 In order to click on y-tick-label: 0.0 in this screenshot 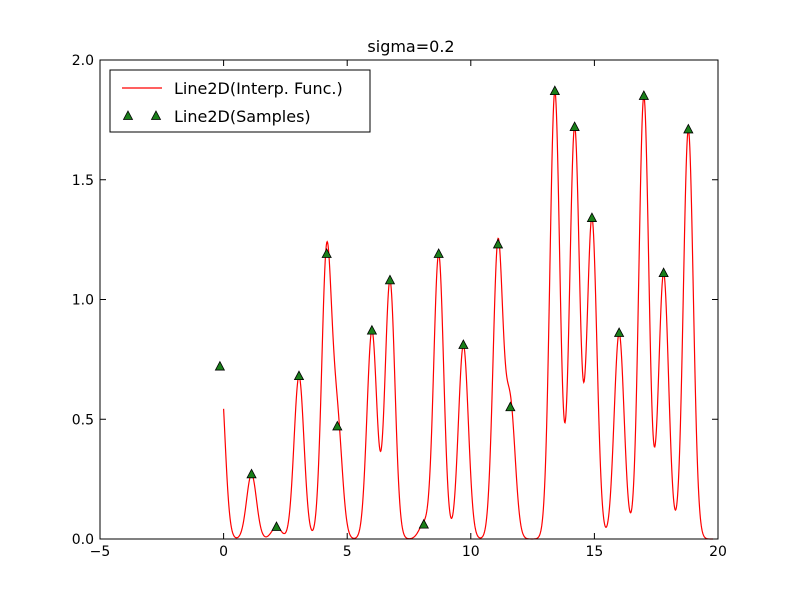, I will do `click(83, 540)`.